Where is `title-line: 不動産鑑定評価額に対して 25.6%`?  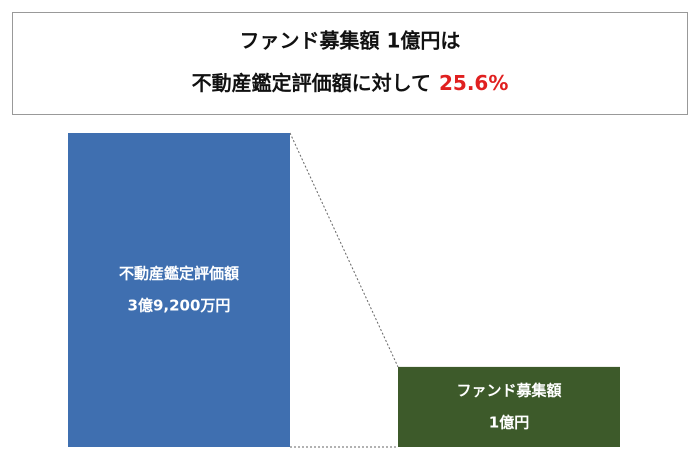 title-line: 不動産鑑定評価額に対して 25.6% is located at coordinates (350, 83).